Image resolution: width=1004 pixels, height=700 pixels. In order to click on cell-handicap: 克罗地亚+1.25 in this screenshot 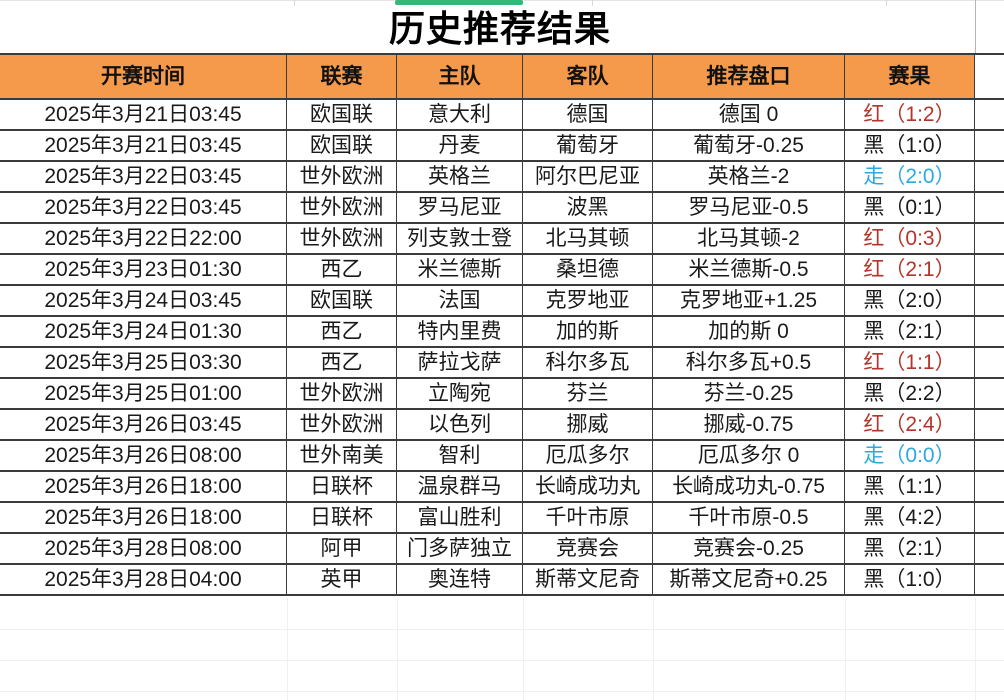, I will do `click(749, 300)`.